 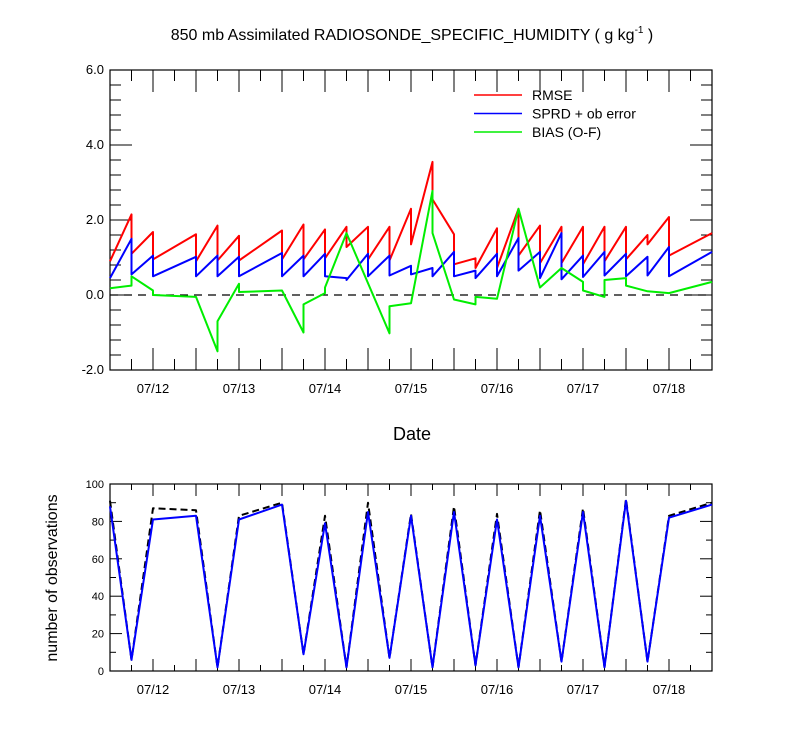 What do you see at coordinates (95, 219) in the screenshot?
I see `y-tick-label: 2.0` at bounding box center [95, 219].